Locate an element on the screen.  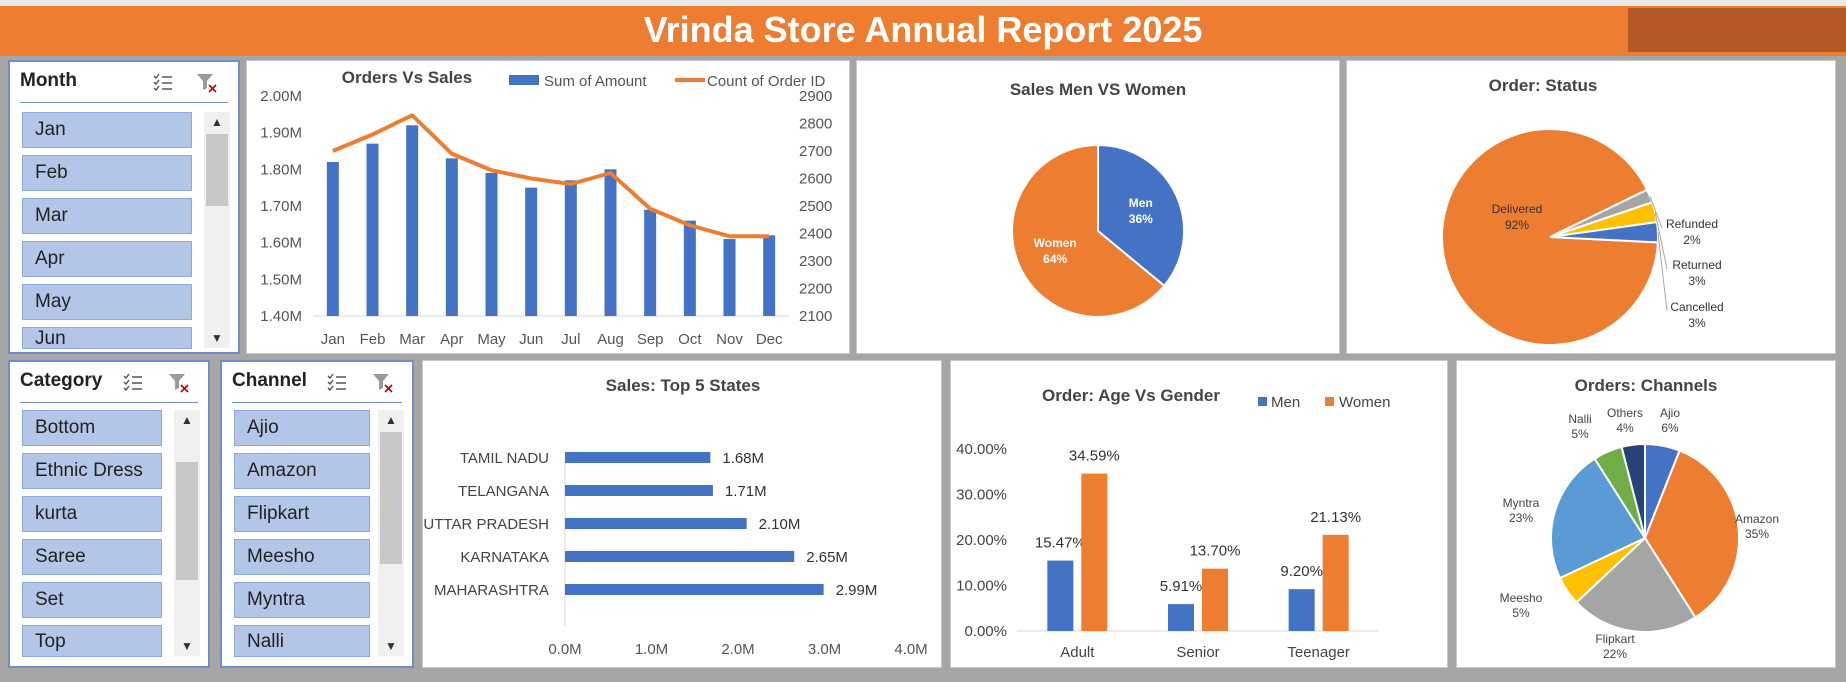
x-tick: 3.0M is located at coordinates (824, 649).